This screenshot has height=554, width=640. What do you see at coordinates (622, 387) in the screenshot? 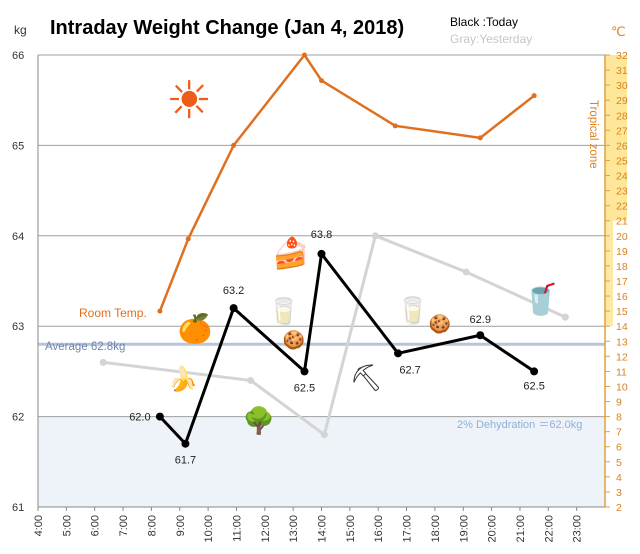
I see `right-tick-label: 10` at bounding box center [622, 387].